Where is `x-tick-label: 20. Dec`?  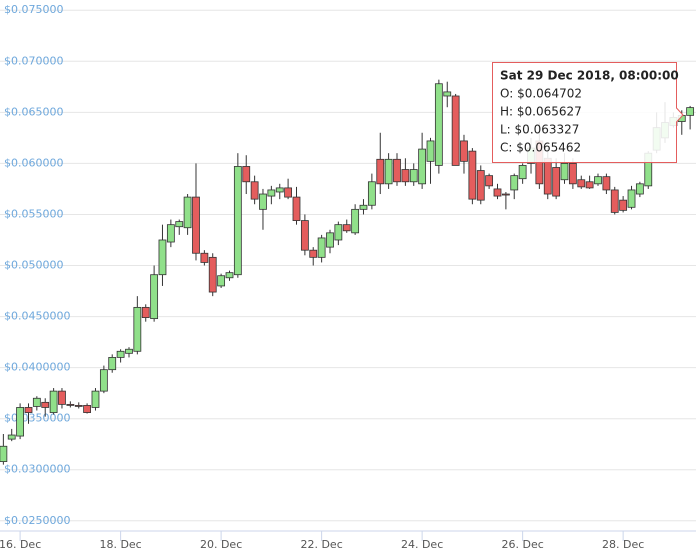
x-tick-label: 20. Dec is located at coordinates (221, 544).